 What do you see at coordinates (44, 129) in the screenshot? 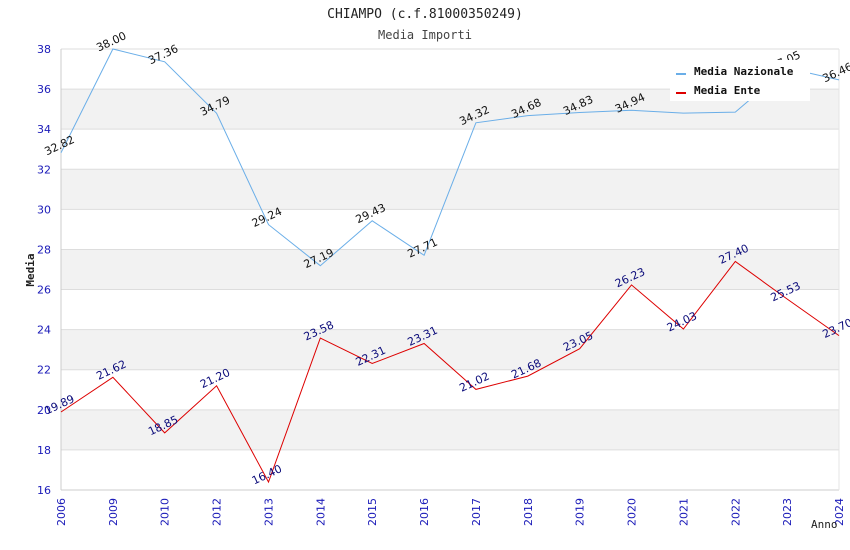
I see `y-tick-label: 34` at bounding box center [44, 129].